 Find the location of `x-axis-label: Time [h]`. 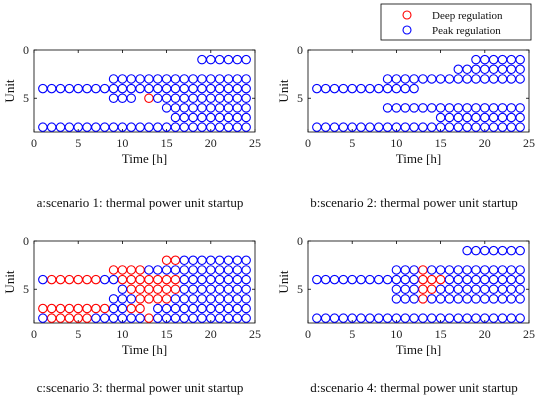

x-axis-label: Time [h] is located at coordinates (418, 158).